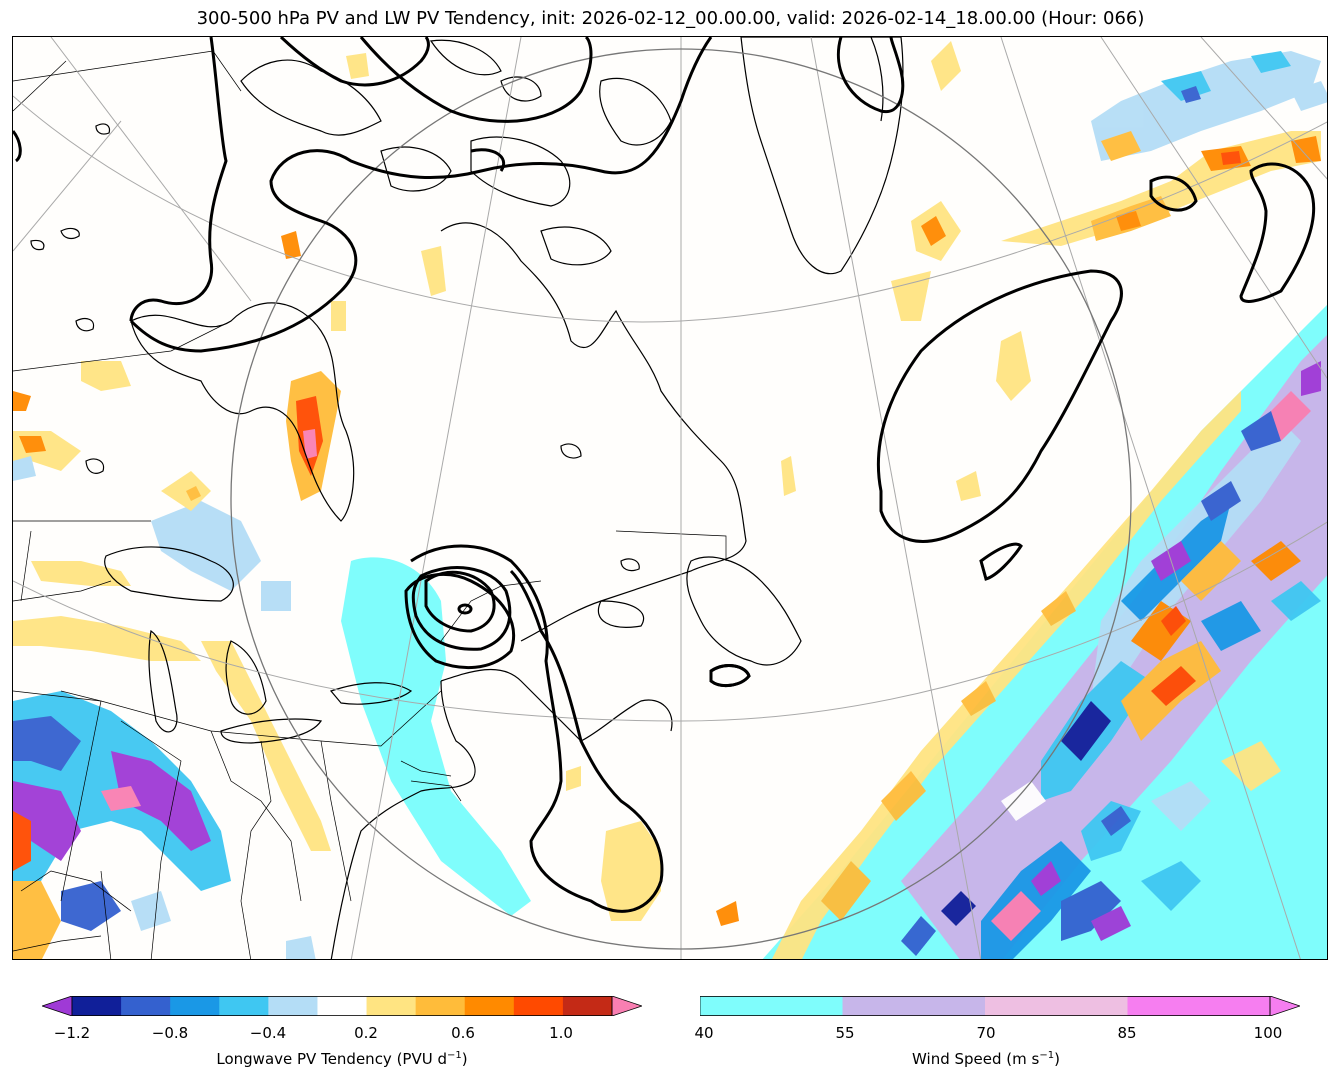 The height and width of the screenshot is (1084, 1341). I want to click on wind-tick-label: 85, so click(1127, 1033).